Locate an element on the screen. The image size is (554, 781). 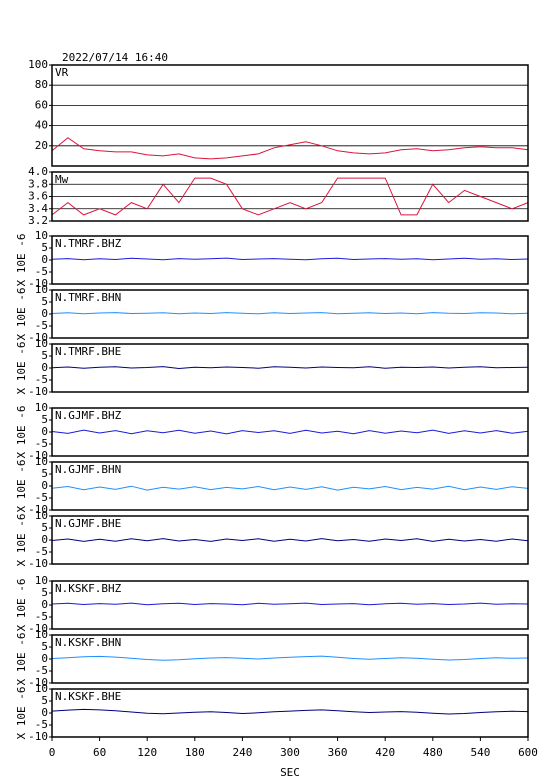
panel-label: N.GJMF.BHN is located at coordinates (88, 469).